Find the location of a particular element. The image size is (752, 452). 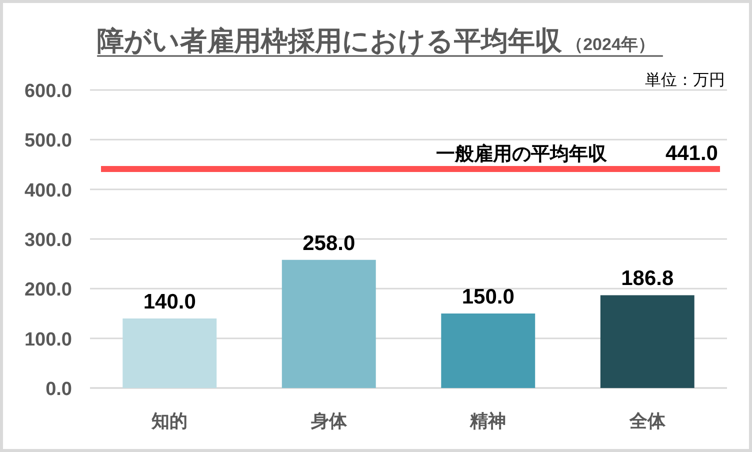

x-tick-label: 知的 is located at coordinates (169, 421).